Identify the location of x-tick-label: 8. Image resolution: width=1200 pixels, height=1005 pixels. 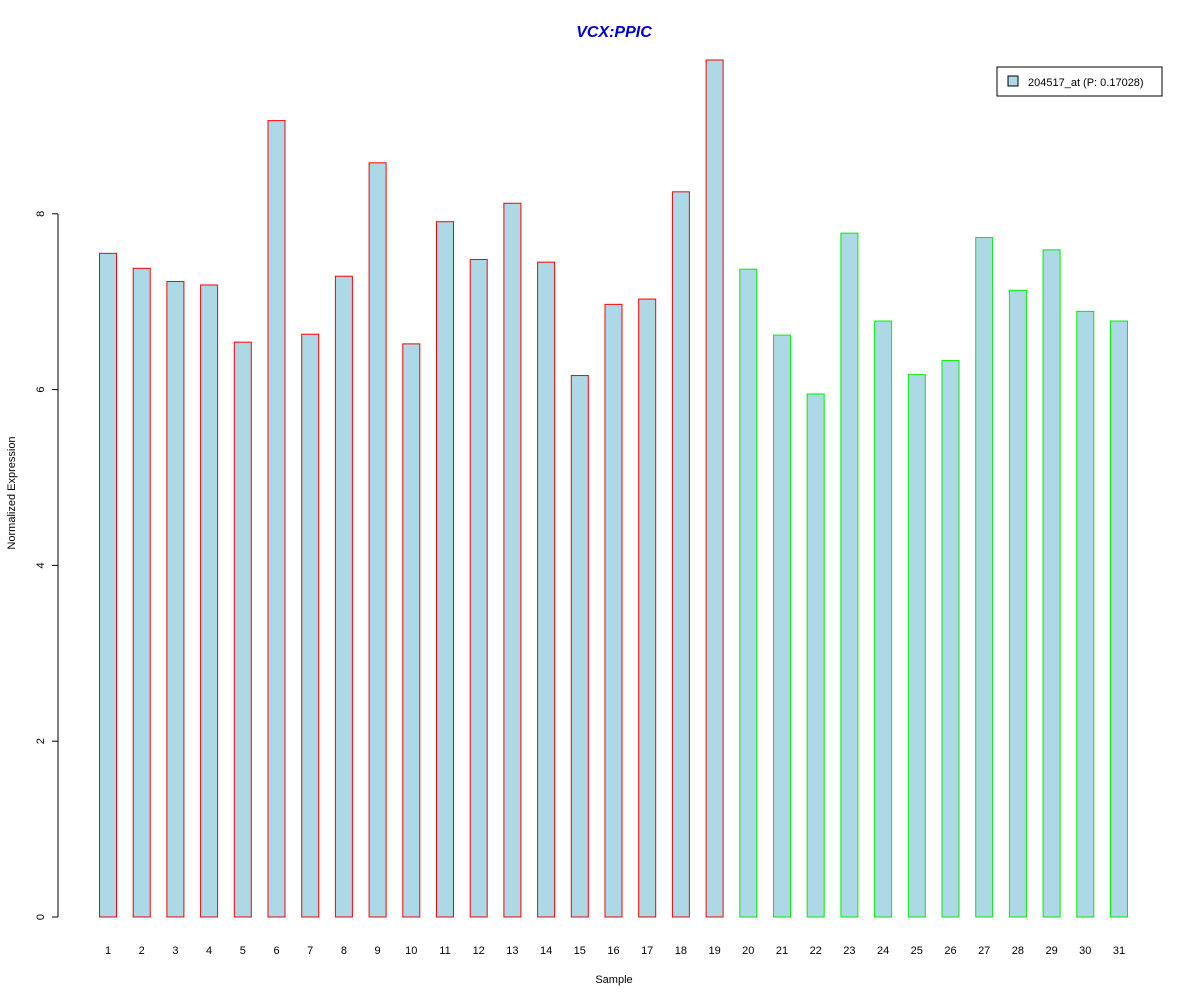
(344, 951).